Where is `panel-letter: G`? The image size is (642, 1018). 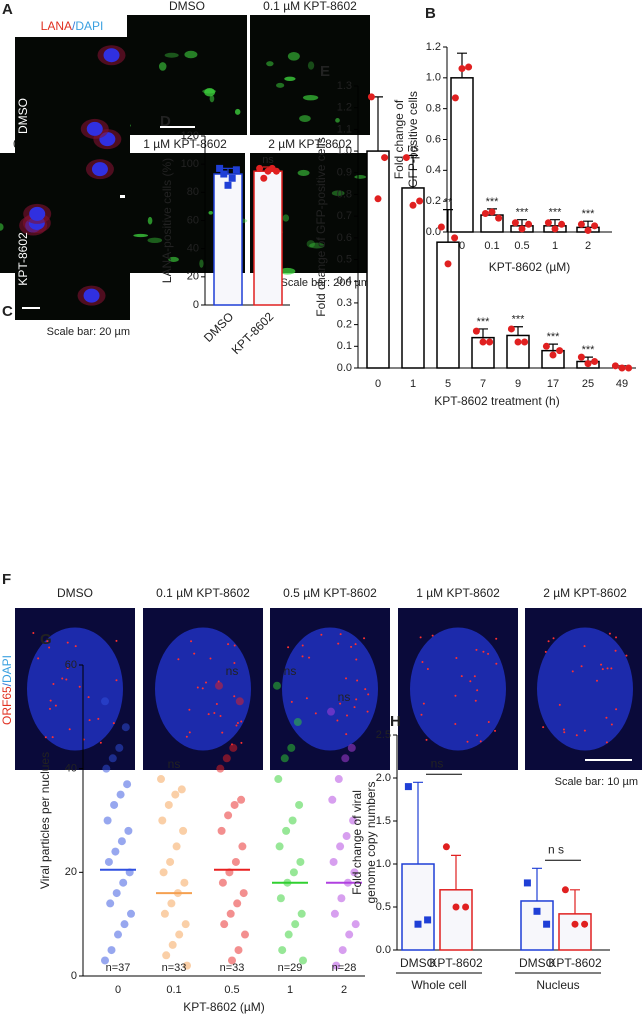
panel-letter: G is located at coordinates (46, 639).